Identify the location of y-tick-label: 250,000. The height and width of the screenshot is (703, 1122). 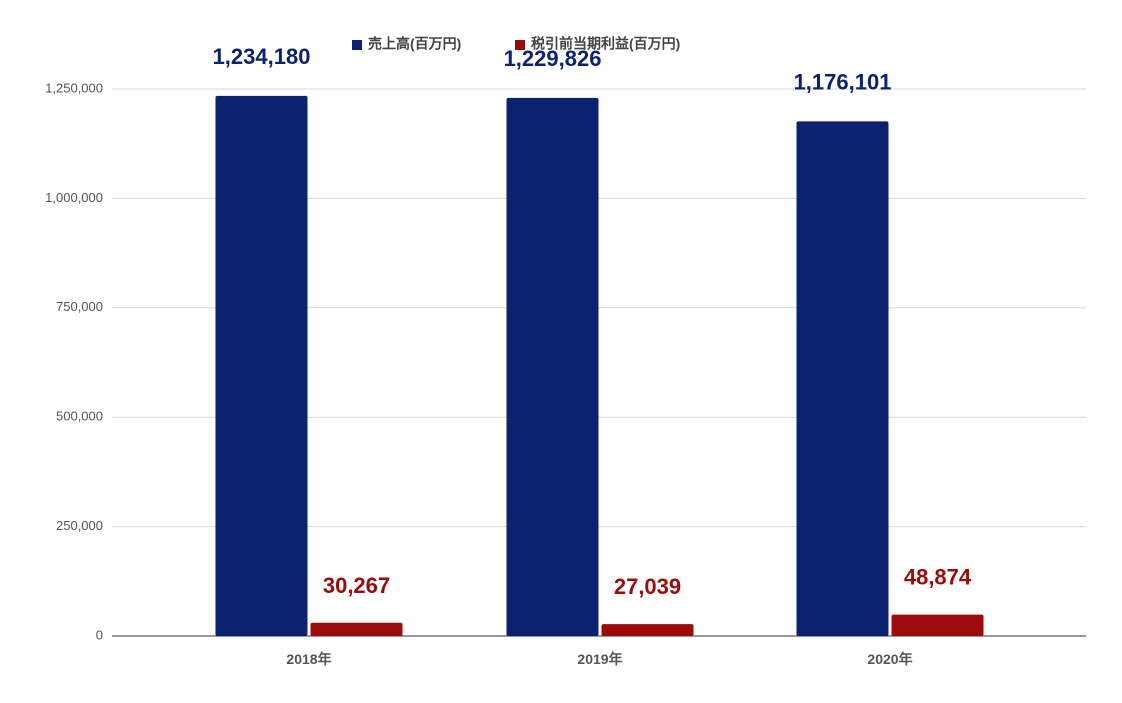
(79, 525).